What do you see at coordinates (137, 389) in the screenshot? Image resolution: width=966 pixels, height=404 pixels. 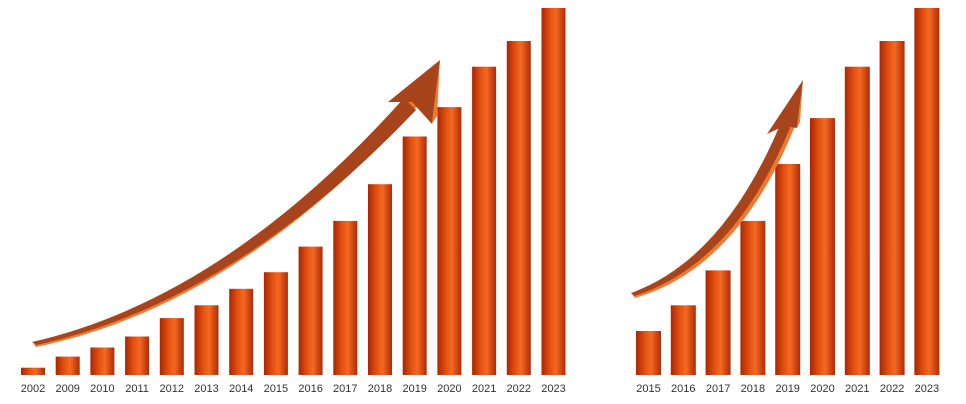 I see `xtick-left-2011: 2011` at bounding box center [137, 389].